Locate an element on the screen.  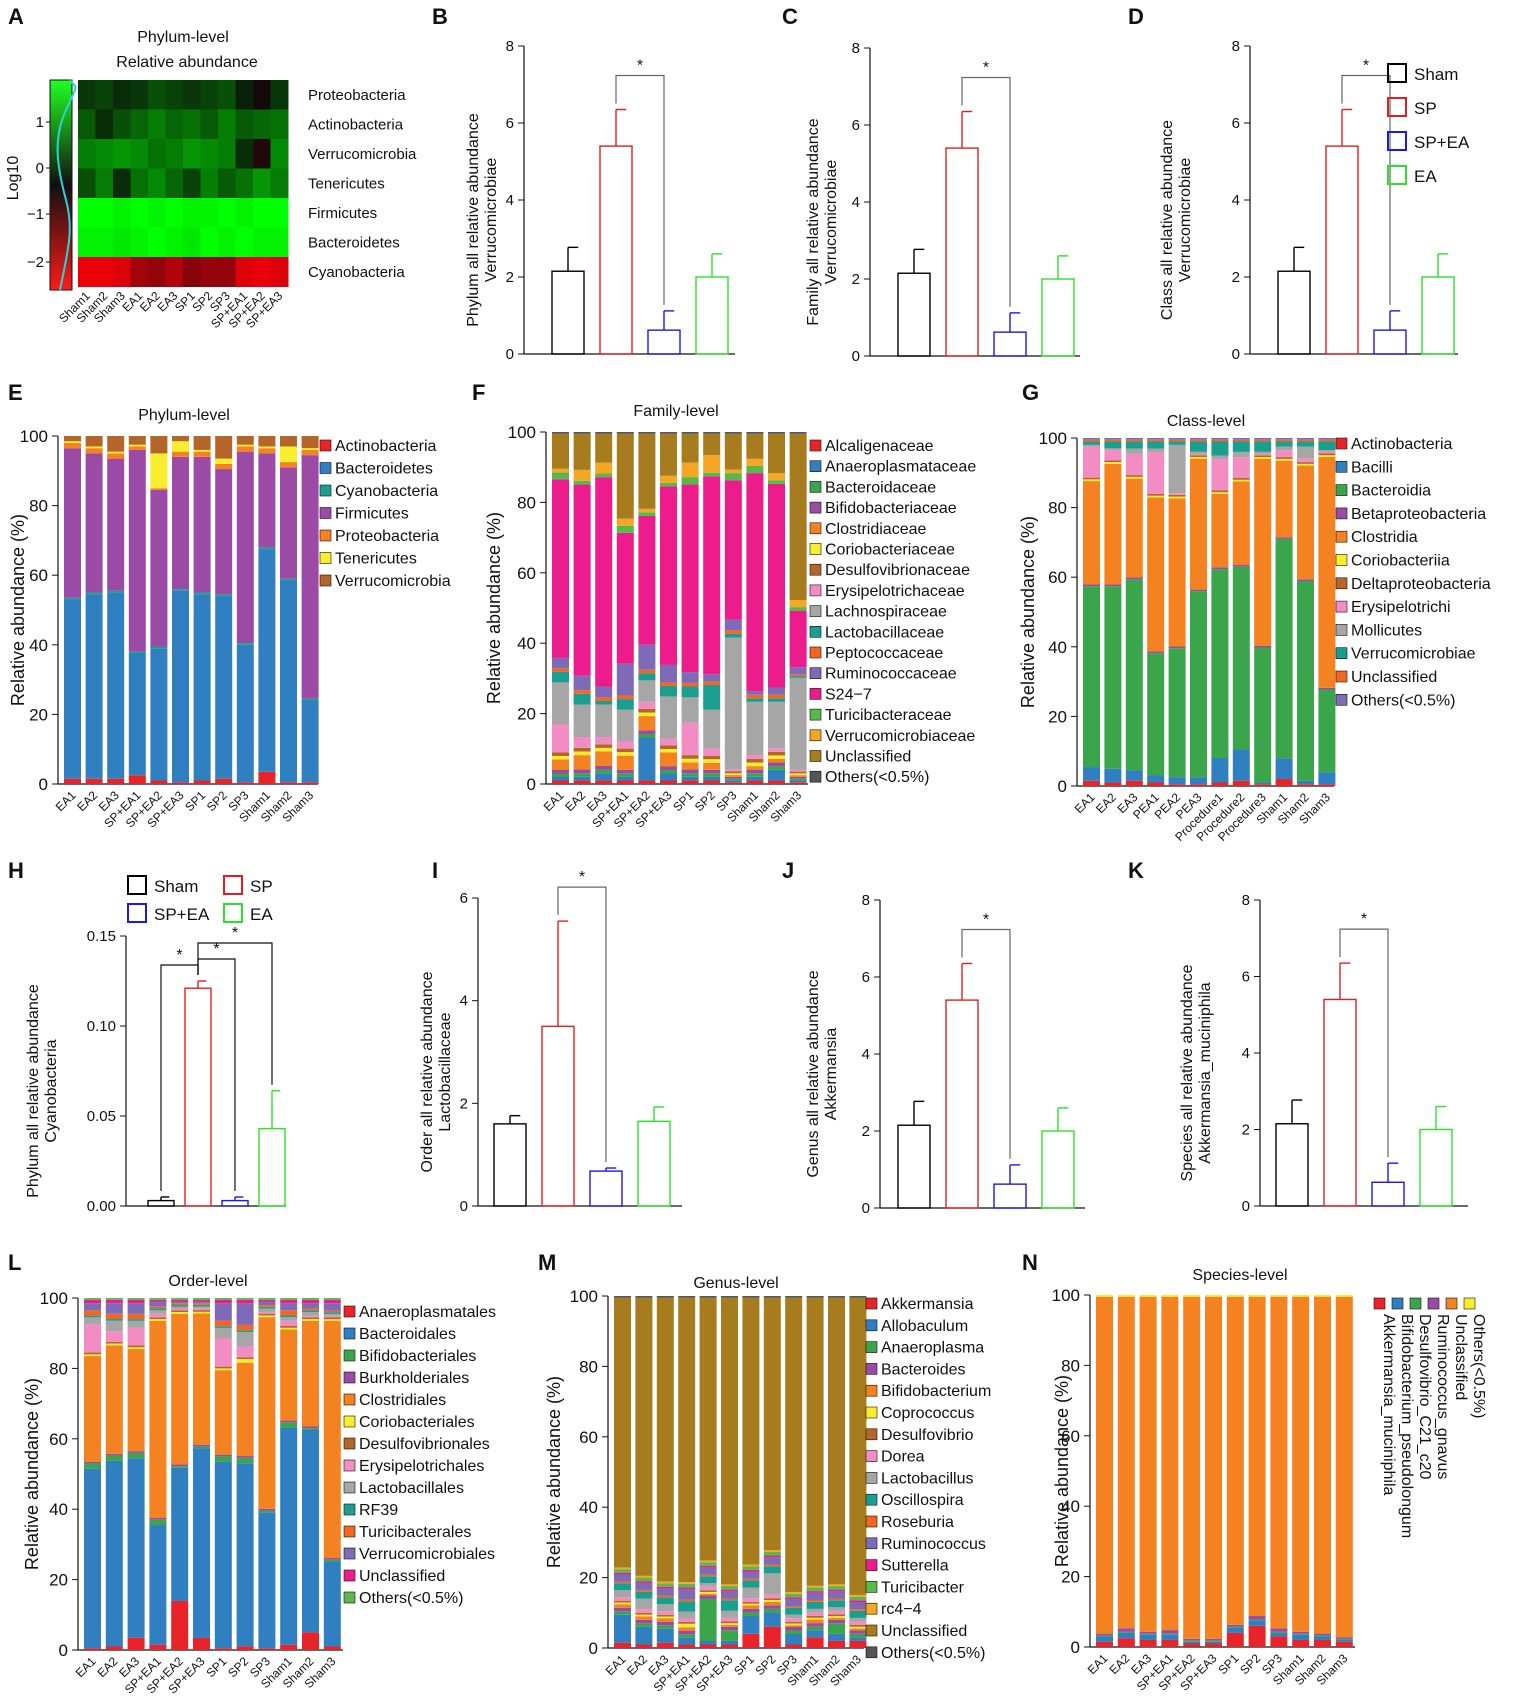
y-tick-label: 60 is located at coordinates (1070, 1436).